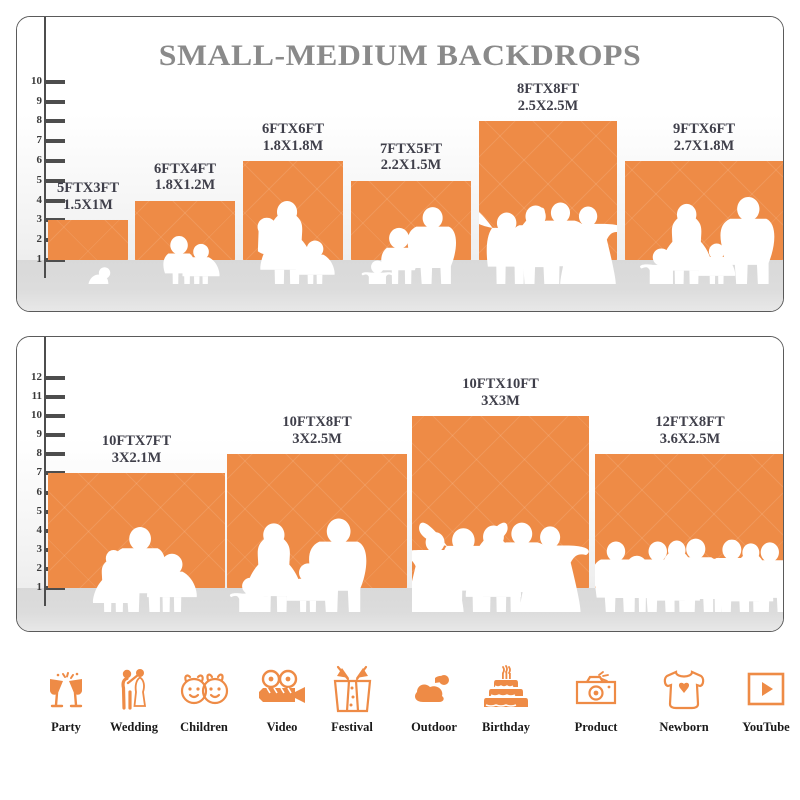 The image size is (800, 800). What do you see at coordinates (352, 697) in the screenshot?
I see `use-case-item-festival: Festival` at bounding box center [352, 697].